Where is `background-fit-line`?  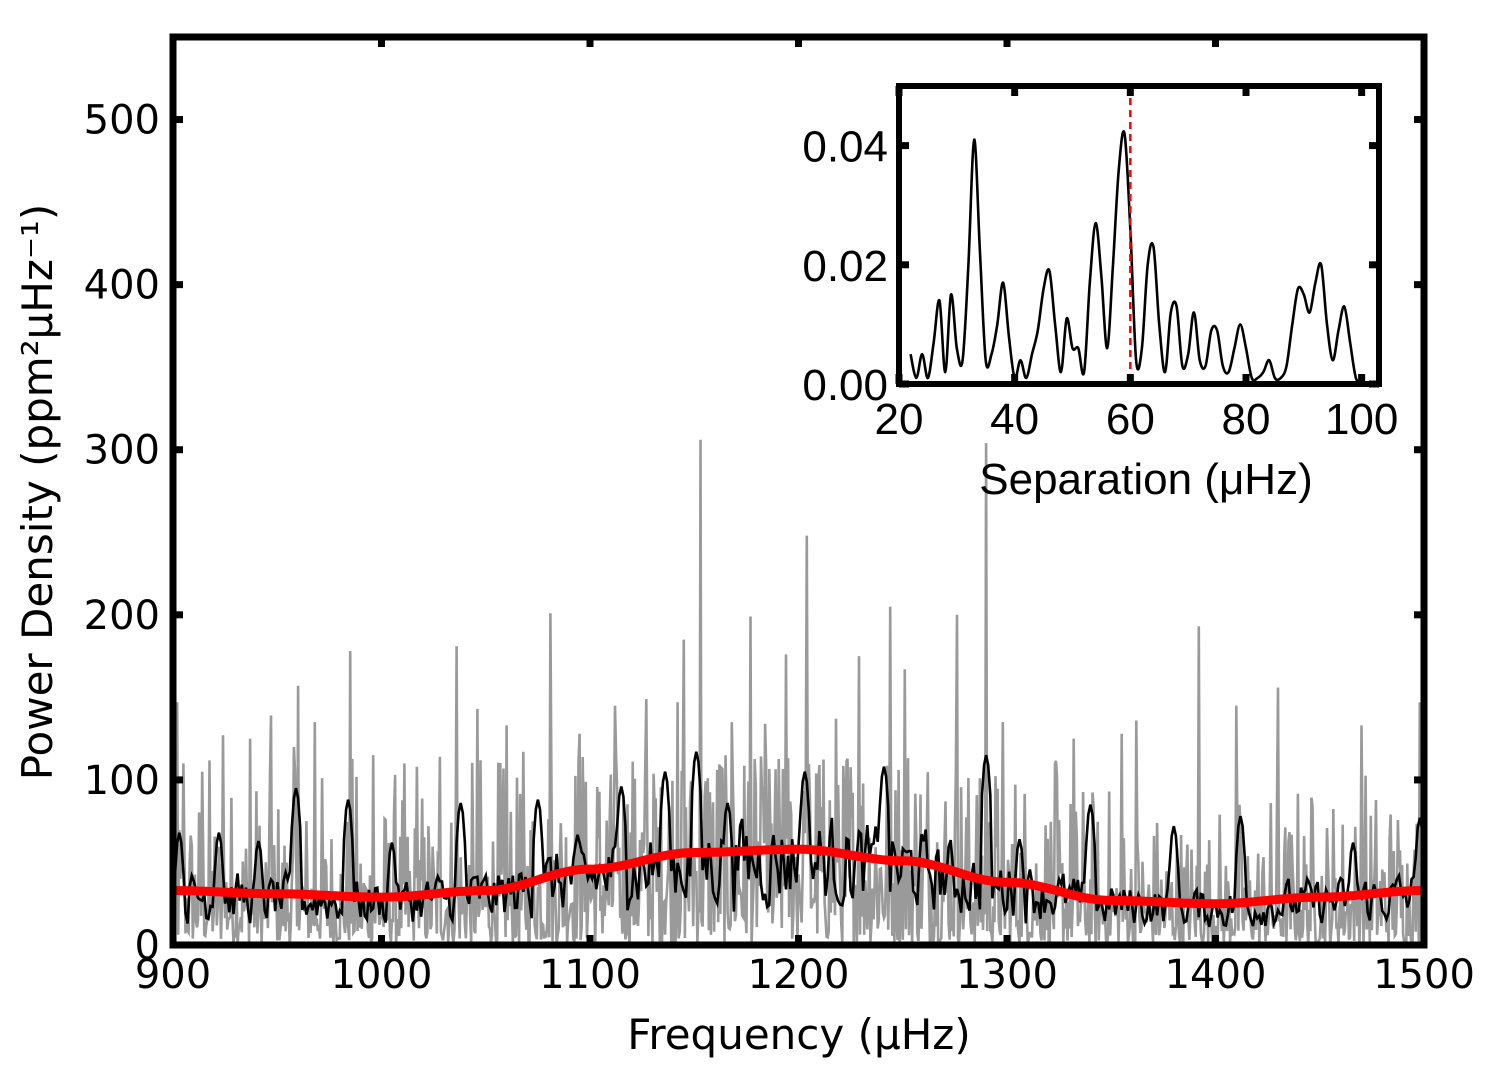 background-fit-line is located at coordinates (798, 876).